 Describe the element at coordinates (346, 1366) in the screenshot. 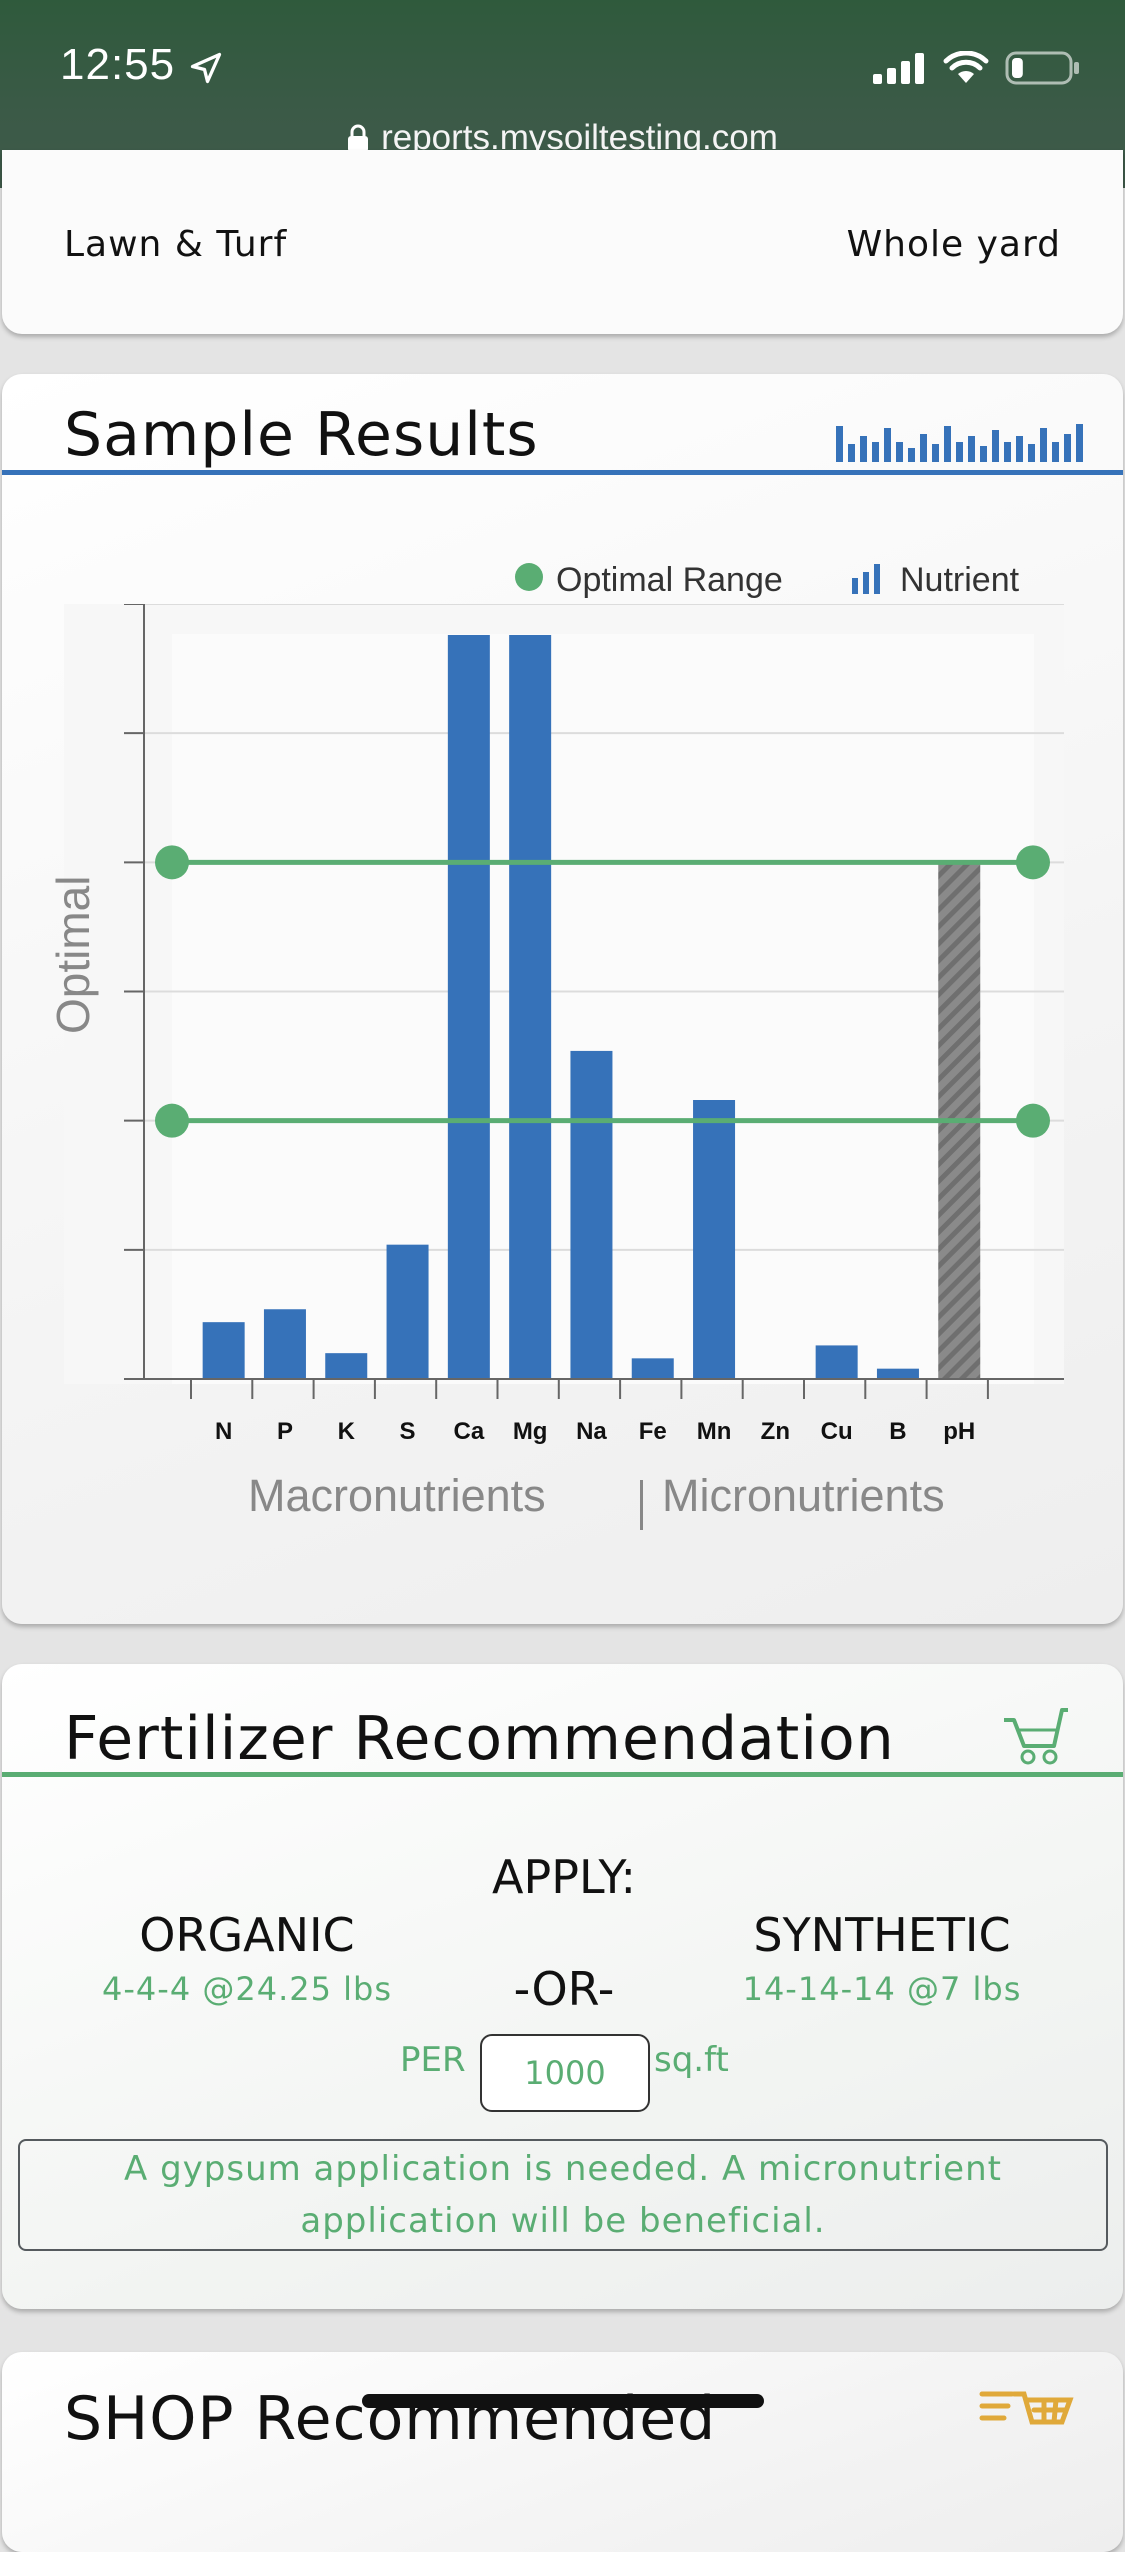

I see `bar-k` at that location.